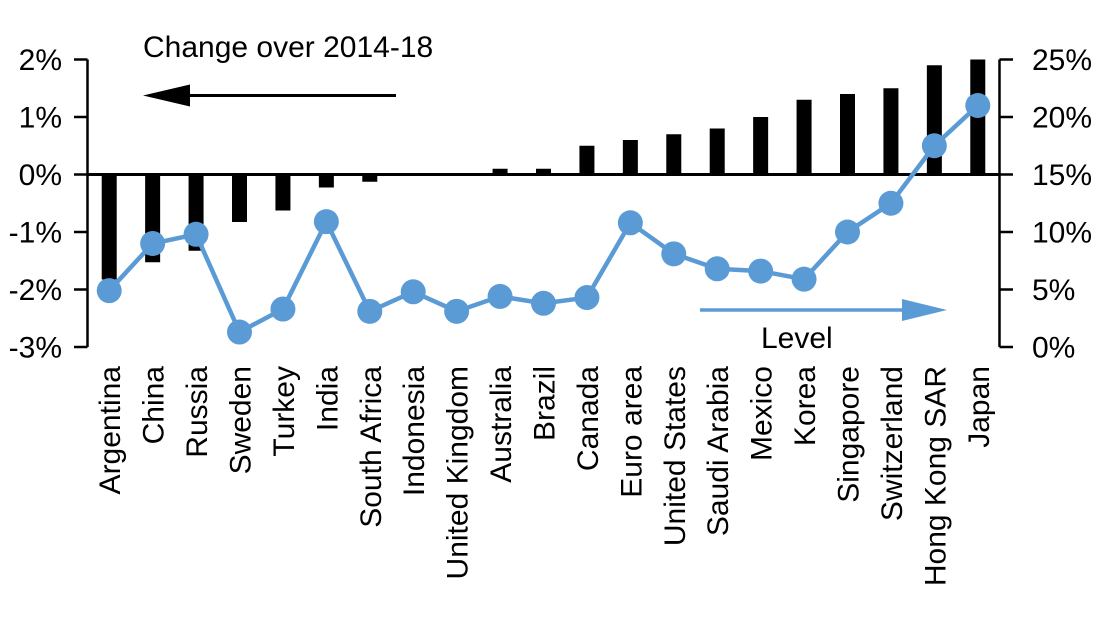 The width and height of the screenshot is (1102, 624). Describe the element at coordinates (40, 60) in the screenshot. I see `left-axis-tick-label: 2%` at that location.